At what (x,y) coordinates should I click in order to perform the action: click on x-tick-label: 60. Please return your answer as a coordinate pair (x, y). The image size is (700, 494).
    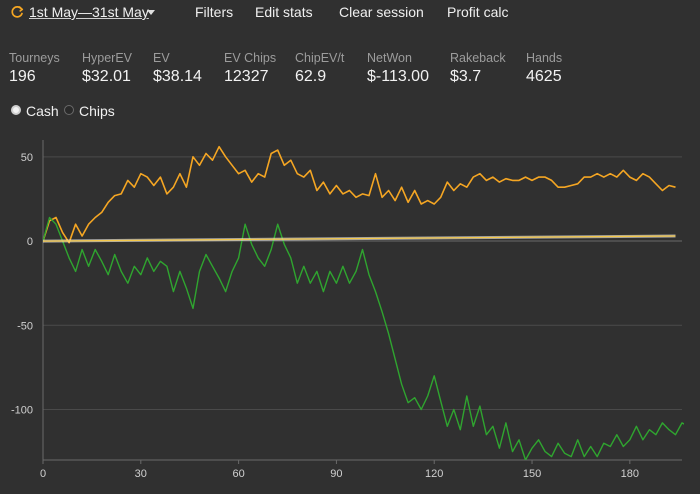
    Looking at the image, I should click on (238, 474).